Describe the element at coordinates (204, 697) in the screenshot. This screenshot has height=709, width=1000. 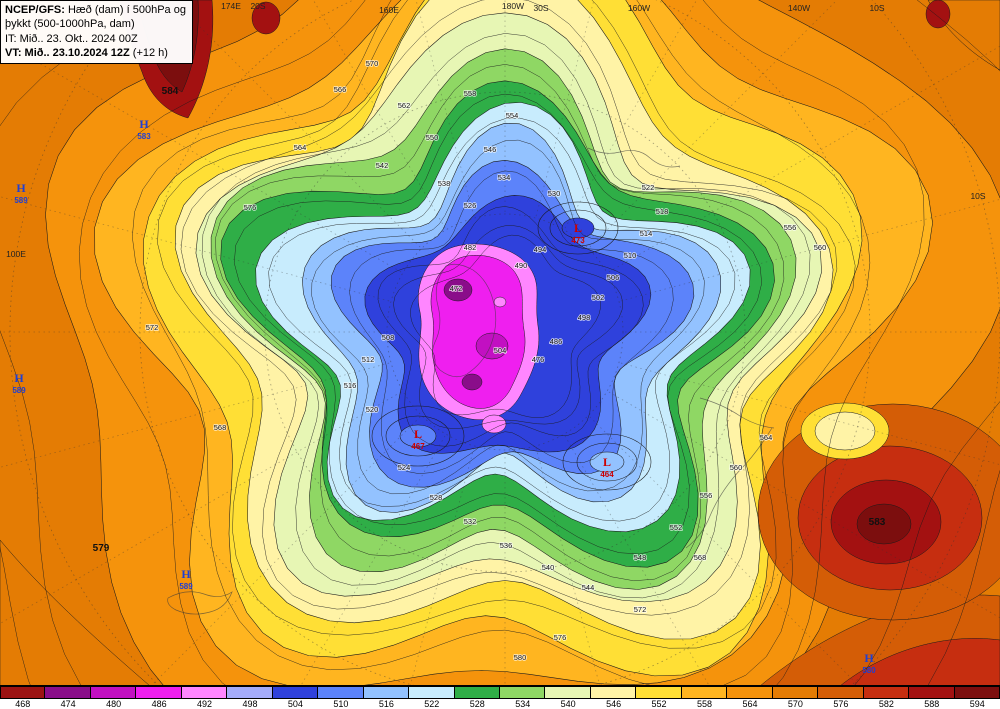
I see `legend-cell: 492` at that location.